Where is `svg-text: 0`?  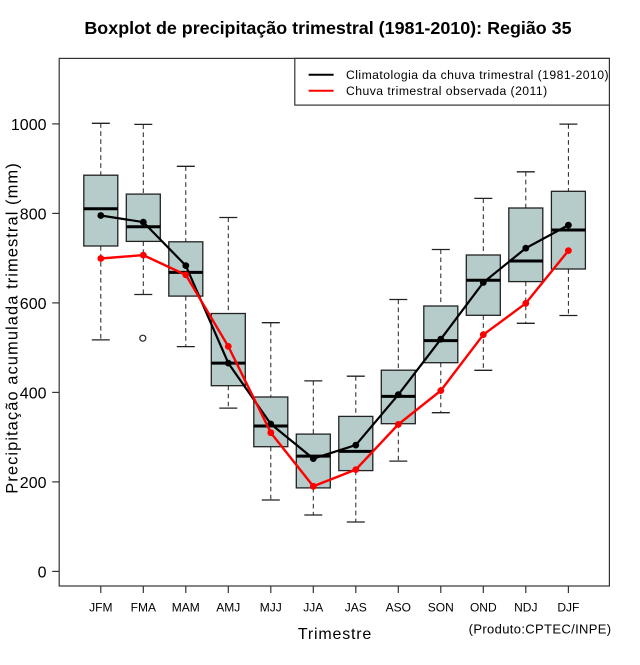 svg-text: 0 is located at coordinates (42, 572).